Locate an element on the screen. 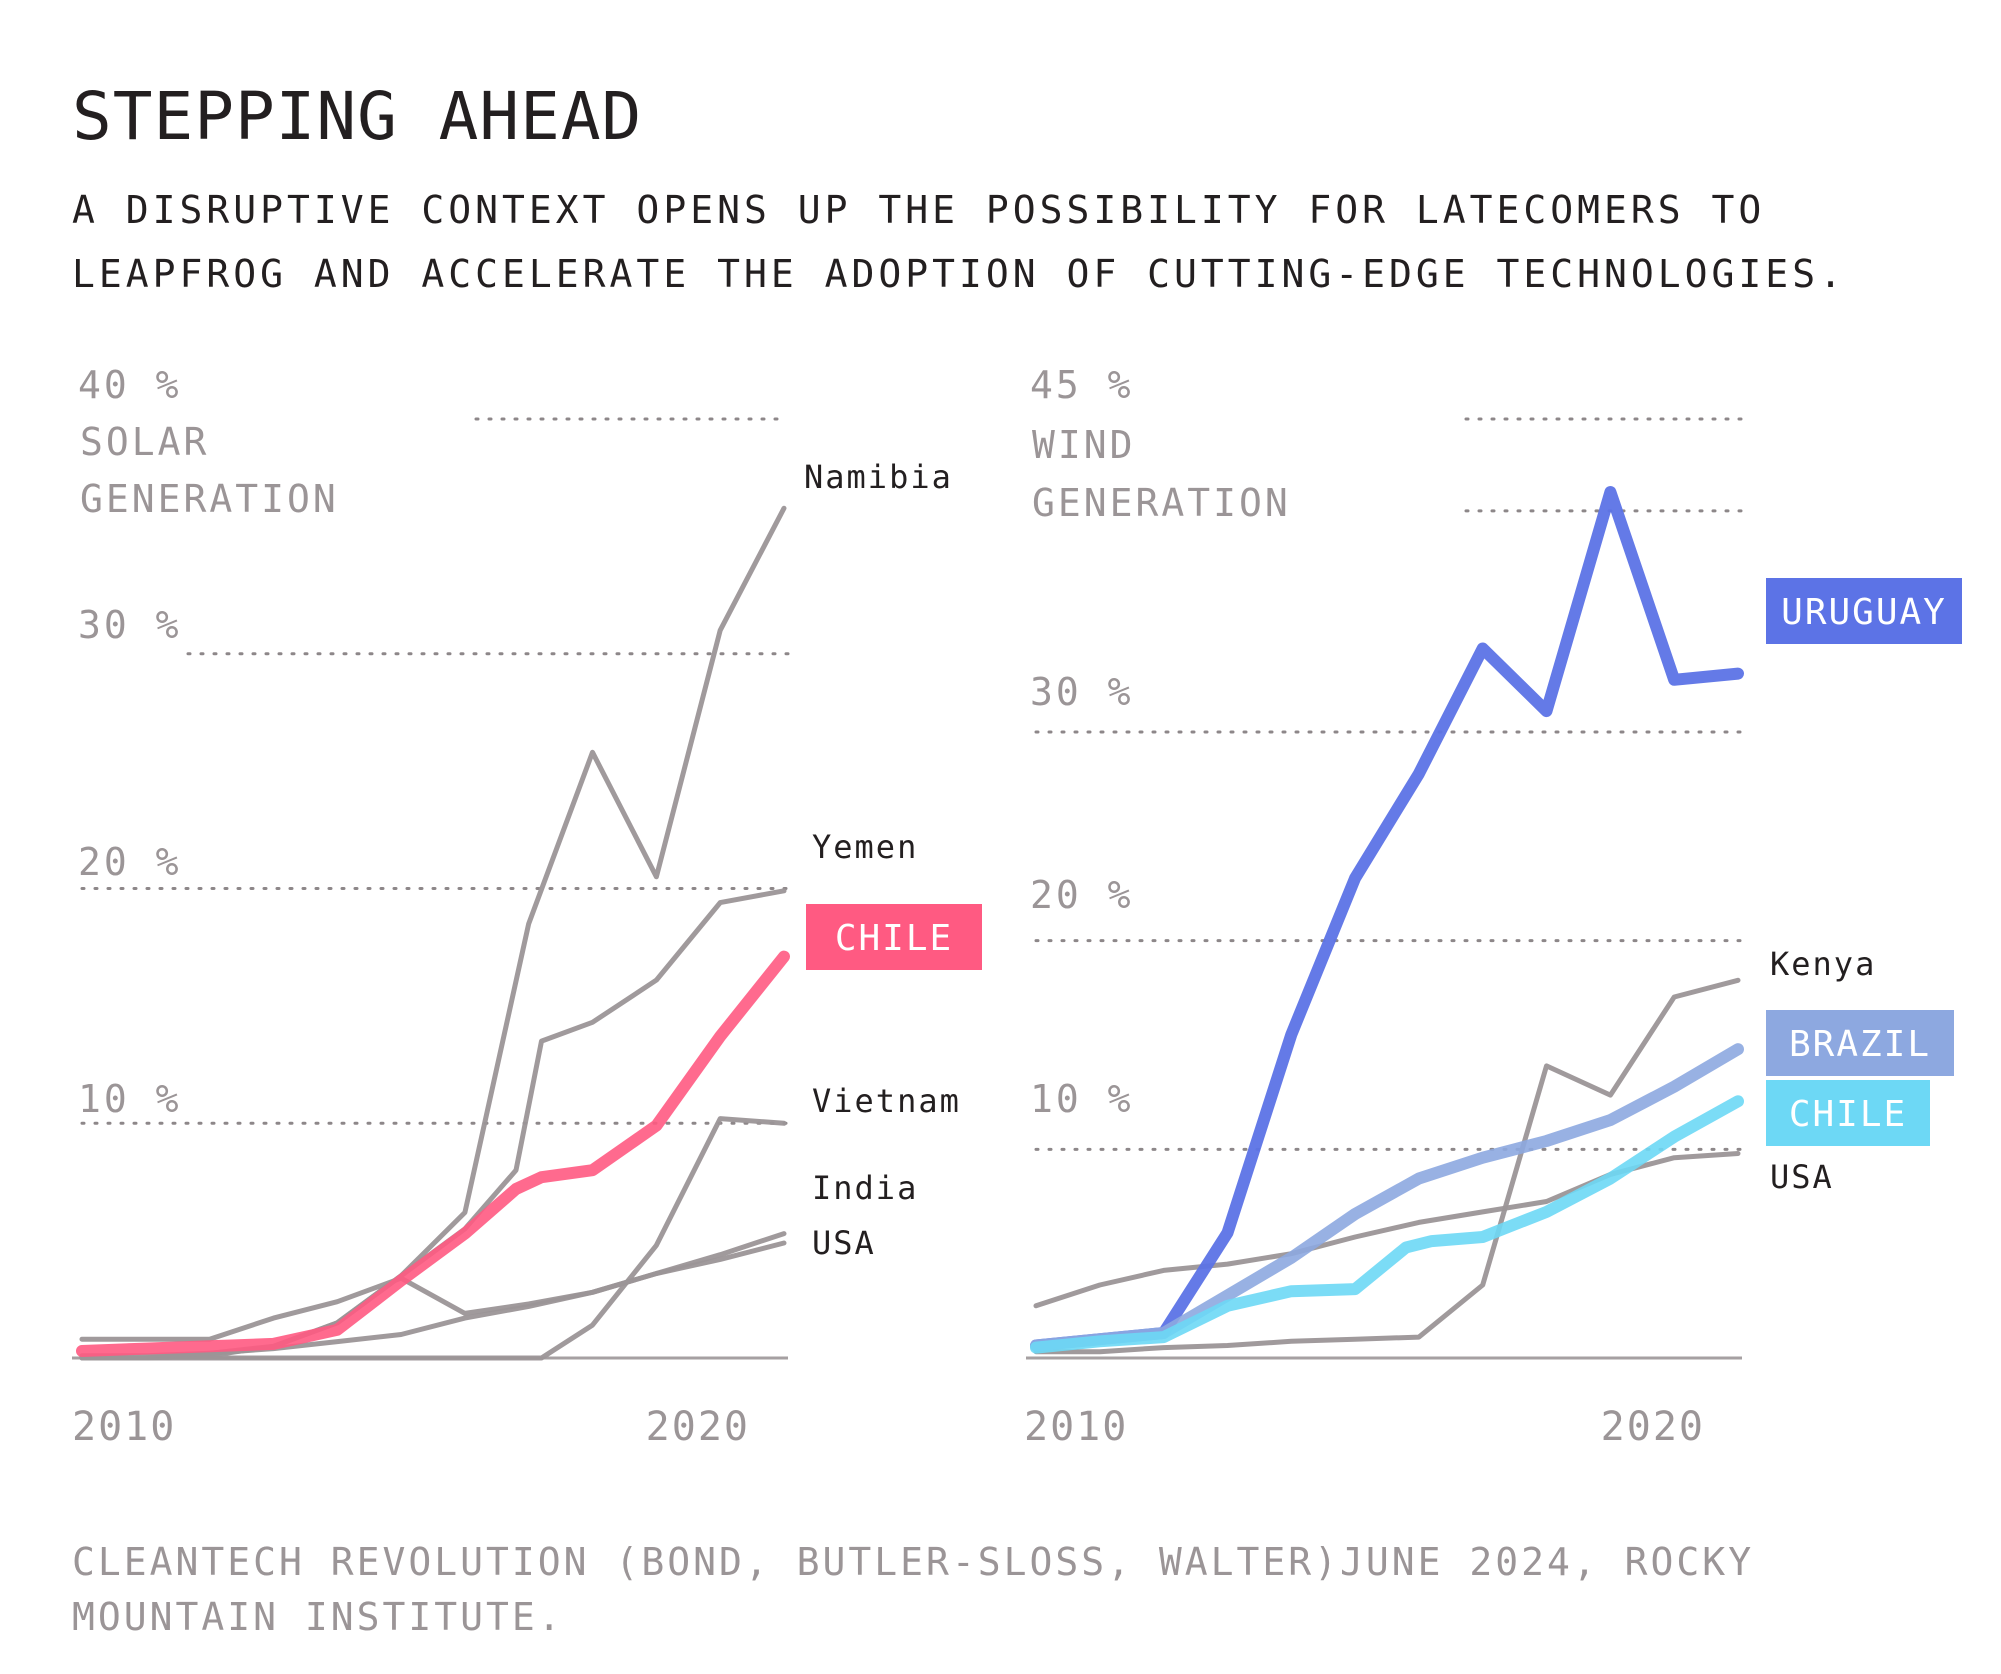 Image resolution: width=2001 pixels, height=1674 pixels. wind-series-line-brazil is located at coordinates (1387, 1197).